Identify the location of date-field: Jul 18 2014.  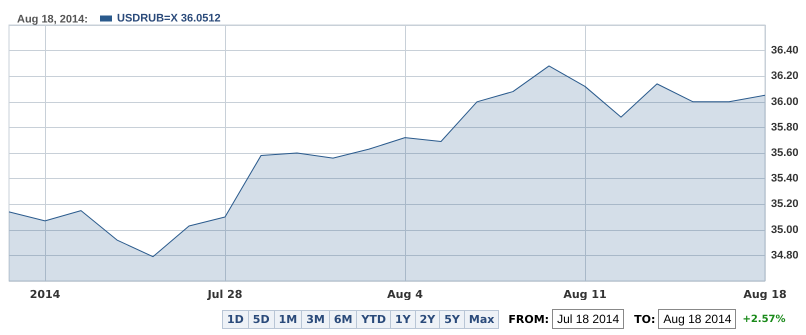
(588, 319).